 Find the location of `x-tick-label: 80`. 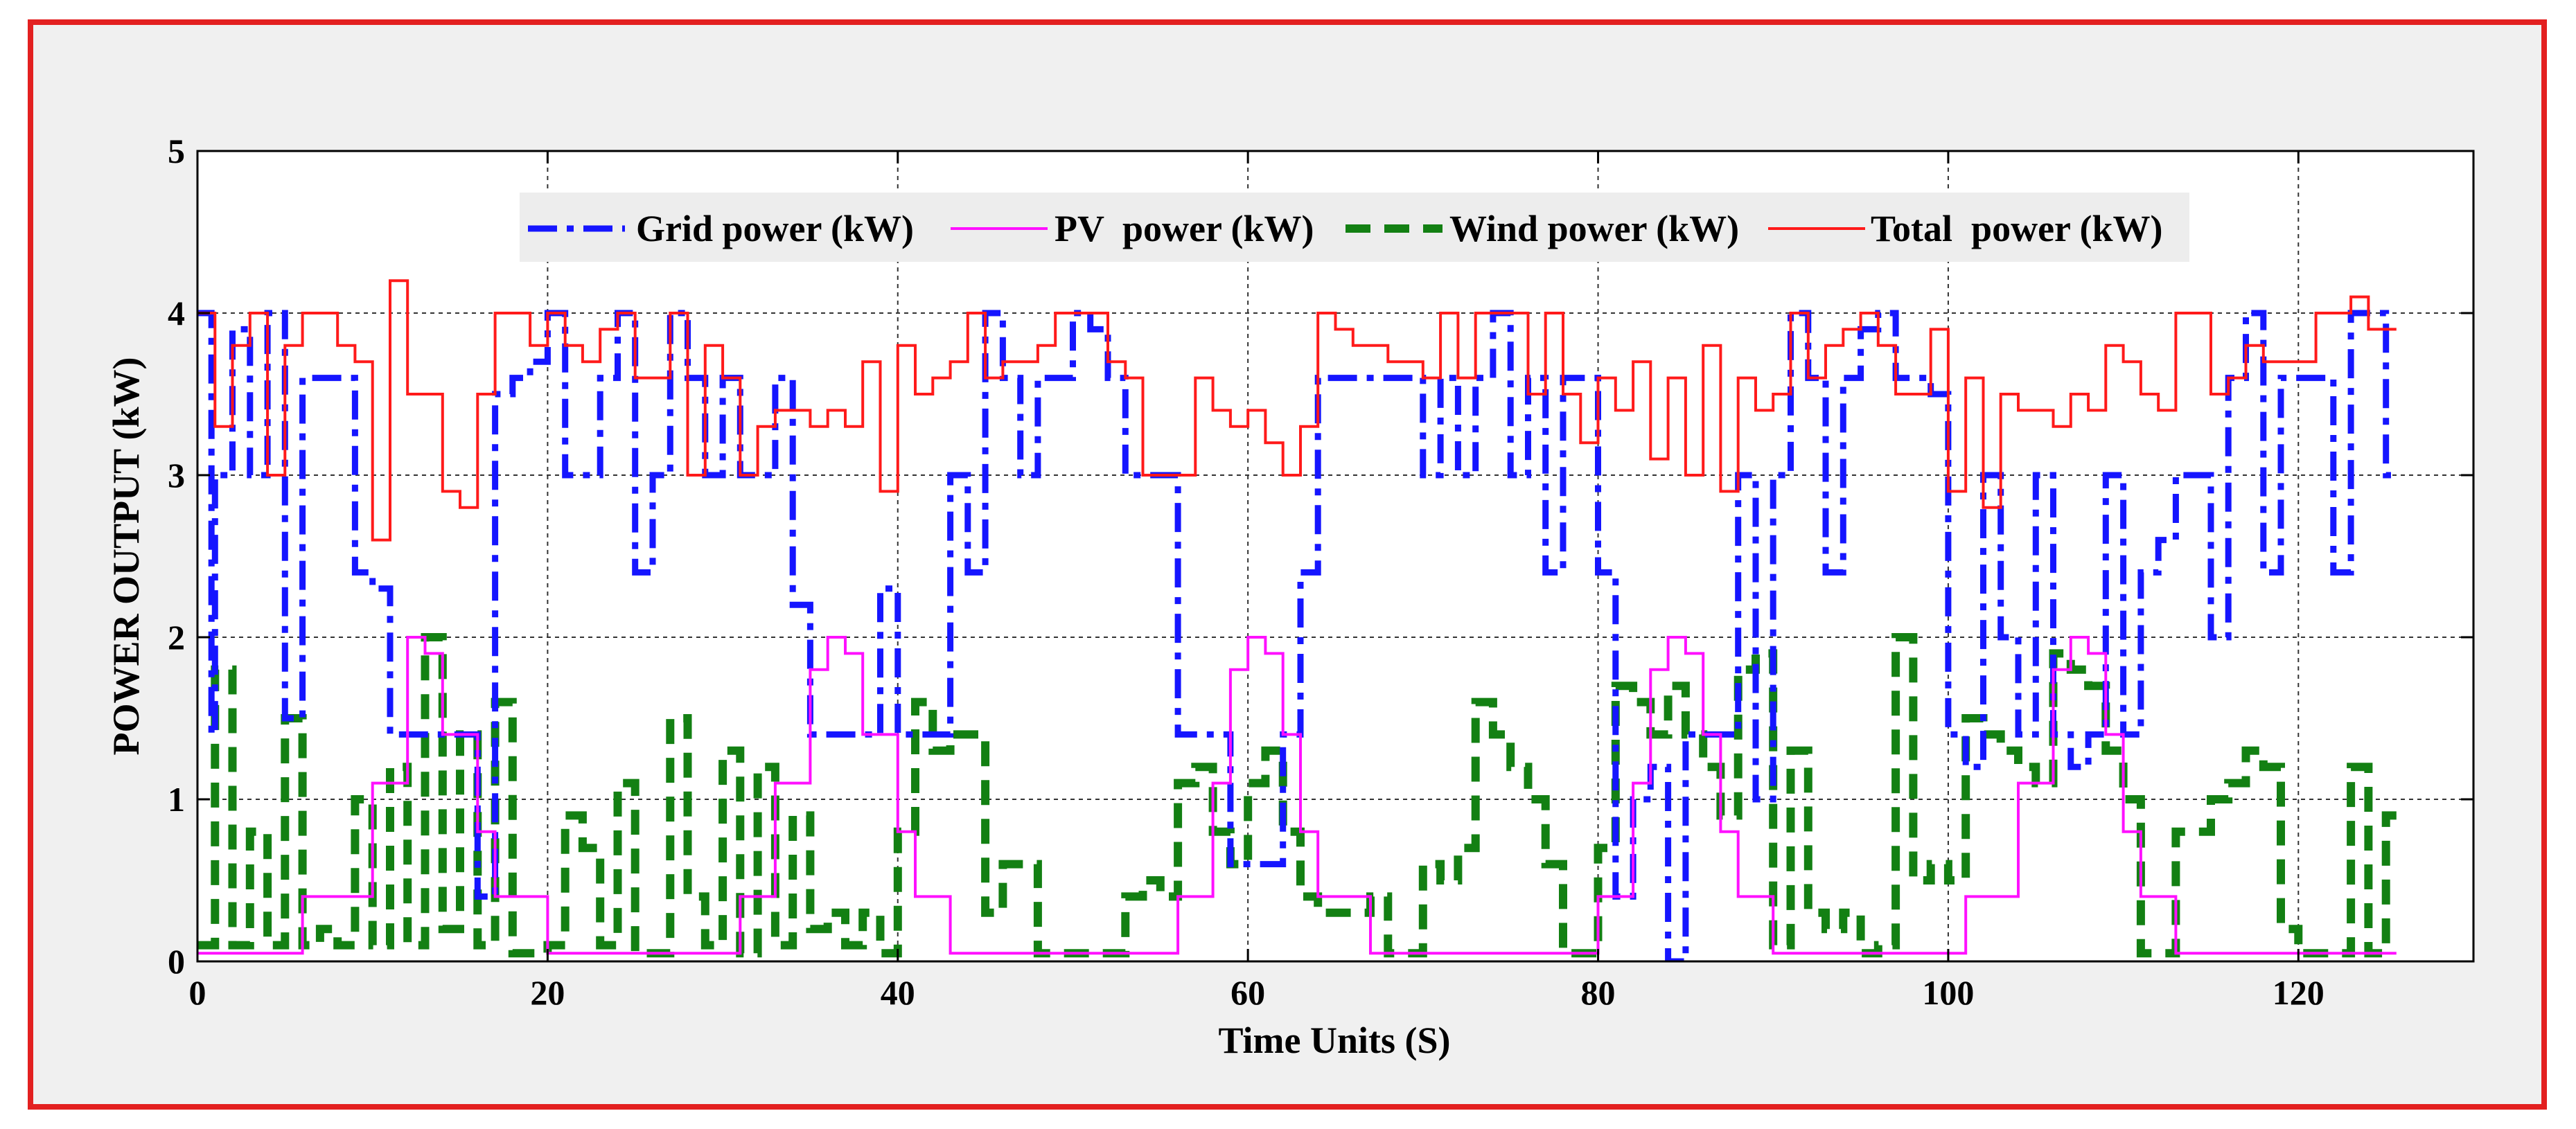

x-tick-label: 80 is located at coordinates (1598, 992).